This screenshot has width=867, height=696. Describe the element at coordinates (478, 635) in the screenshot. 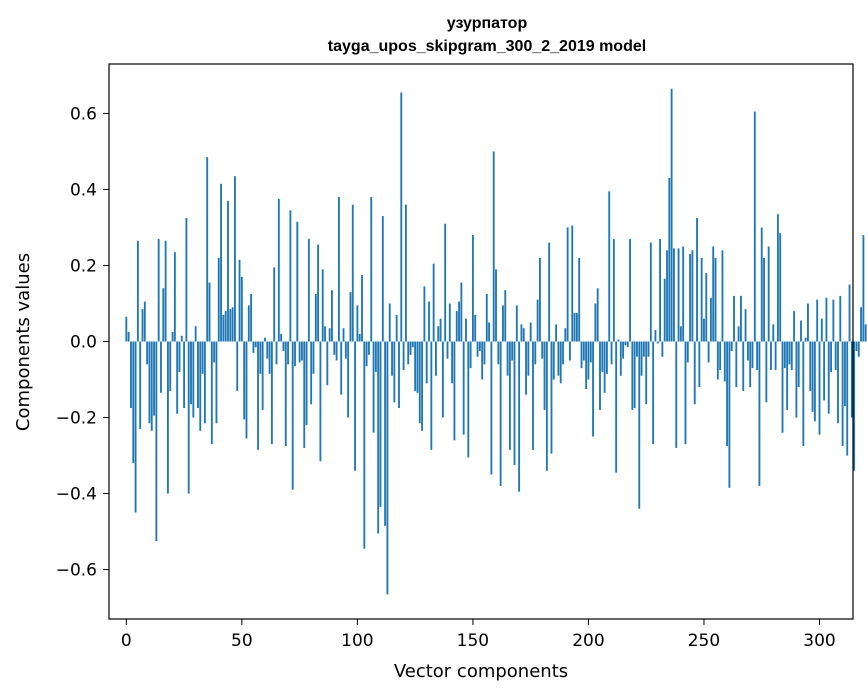

I see `x-axis-ticks: 0 50 100 150 200 250 300` at that location.